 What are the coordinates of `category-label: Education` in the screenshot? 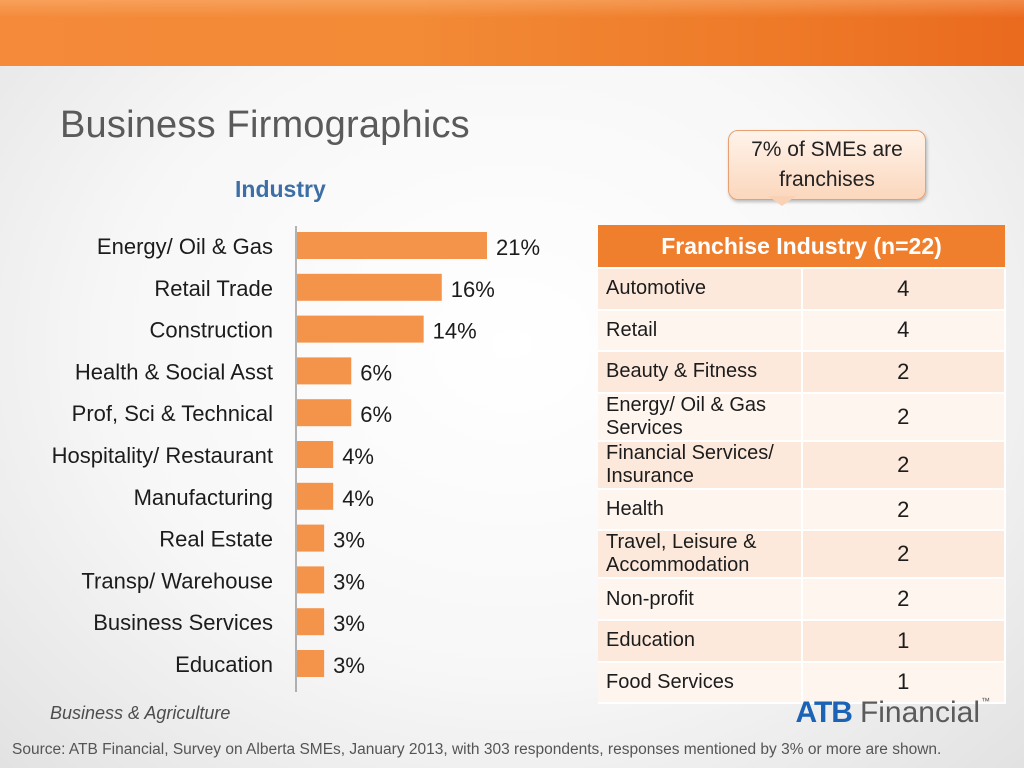 It's located at (224, 664).